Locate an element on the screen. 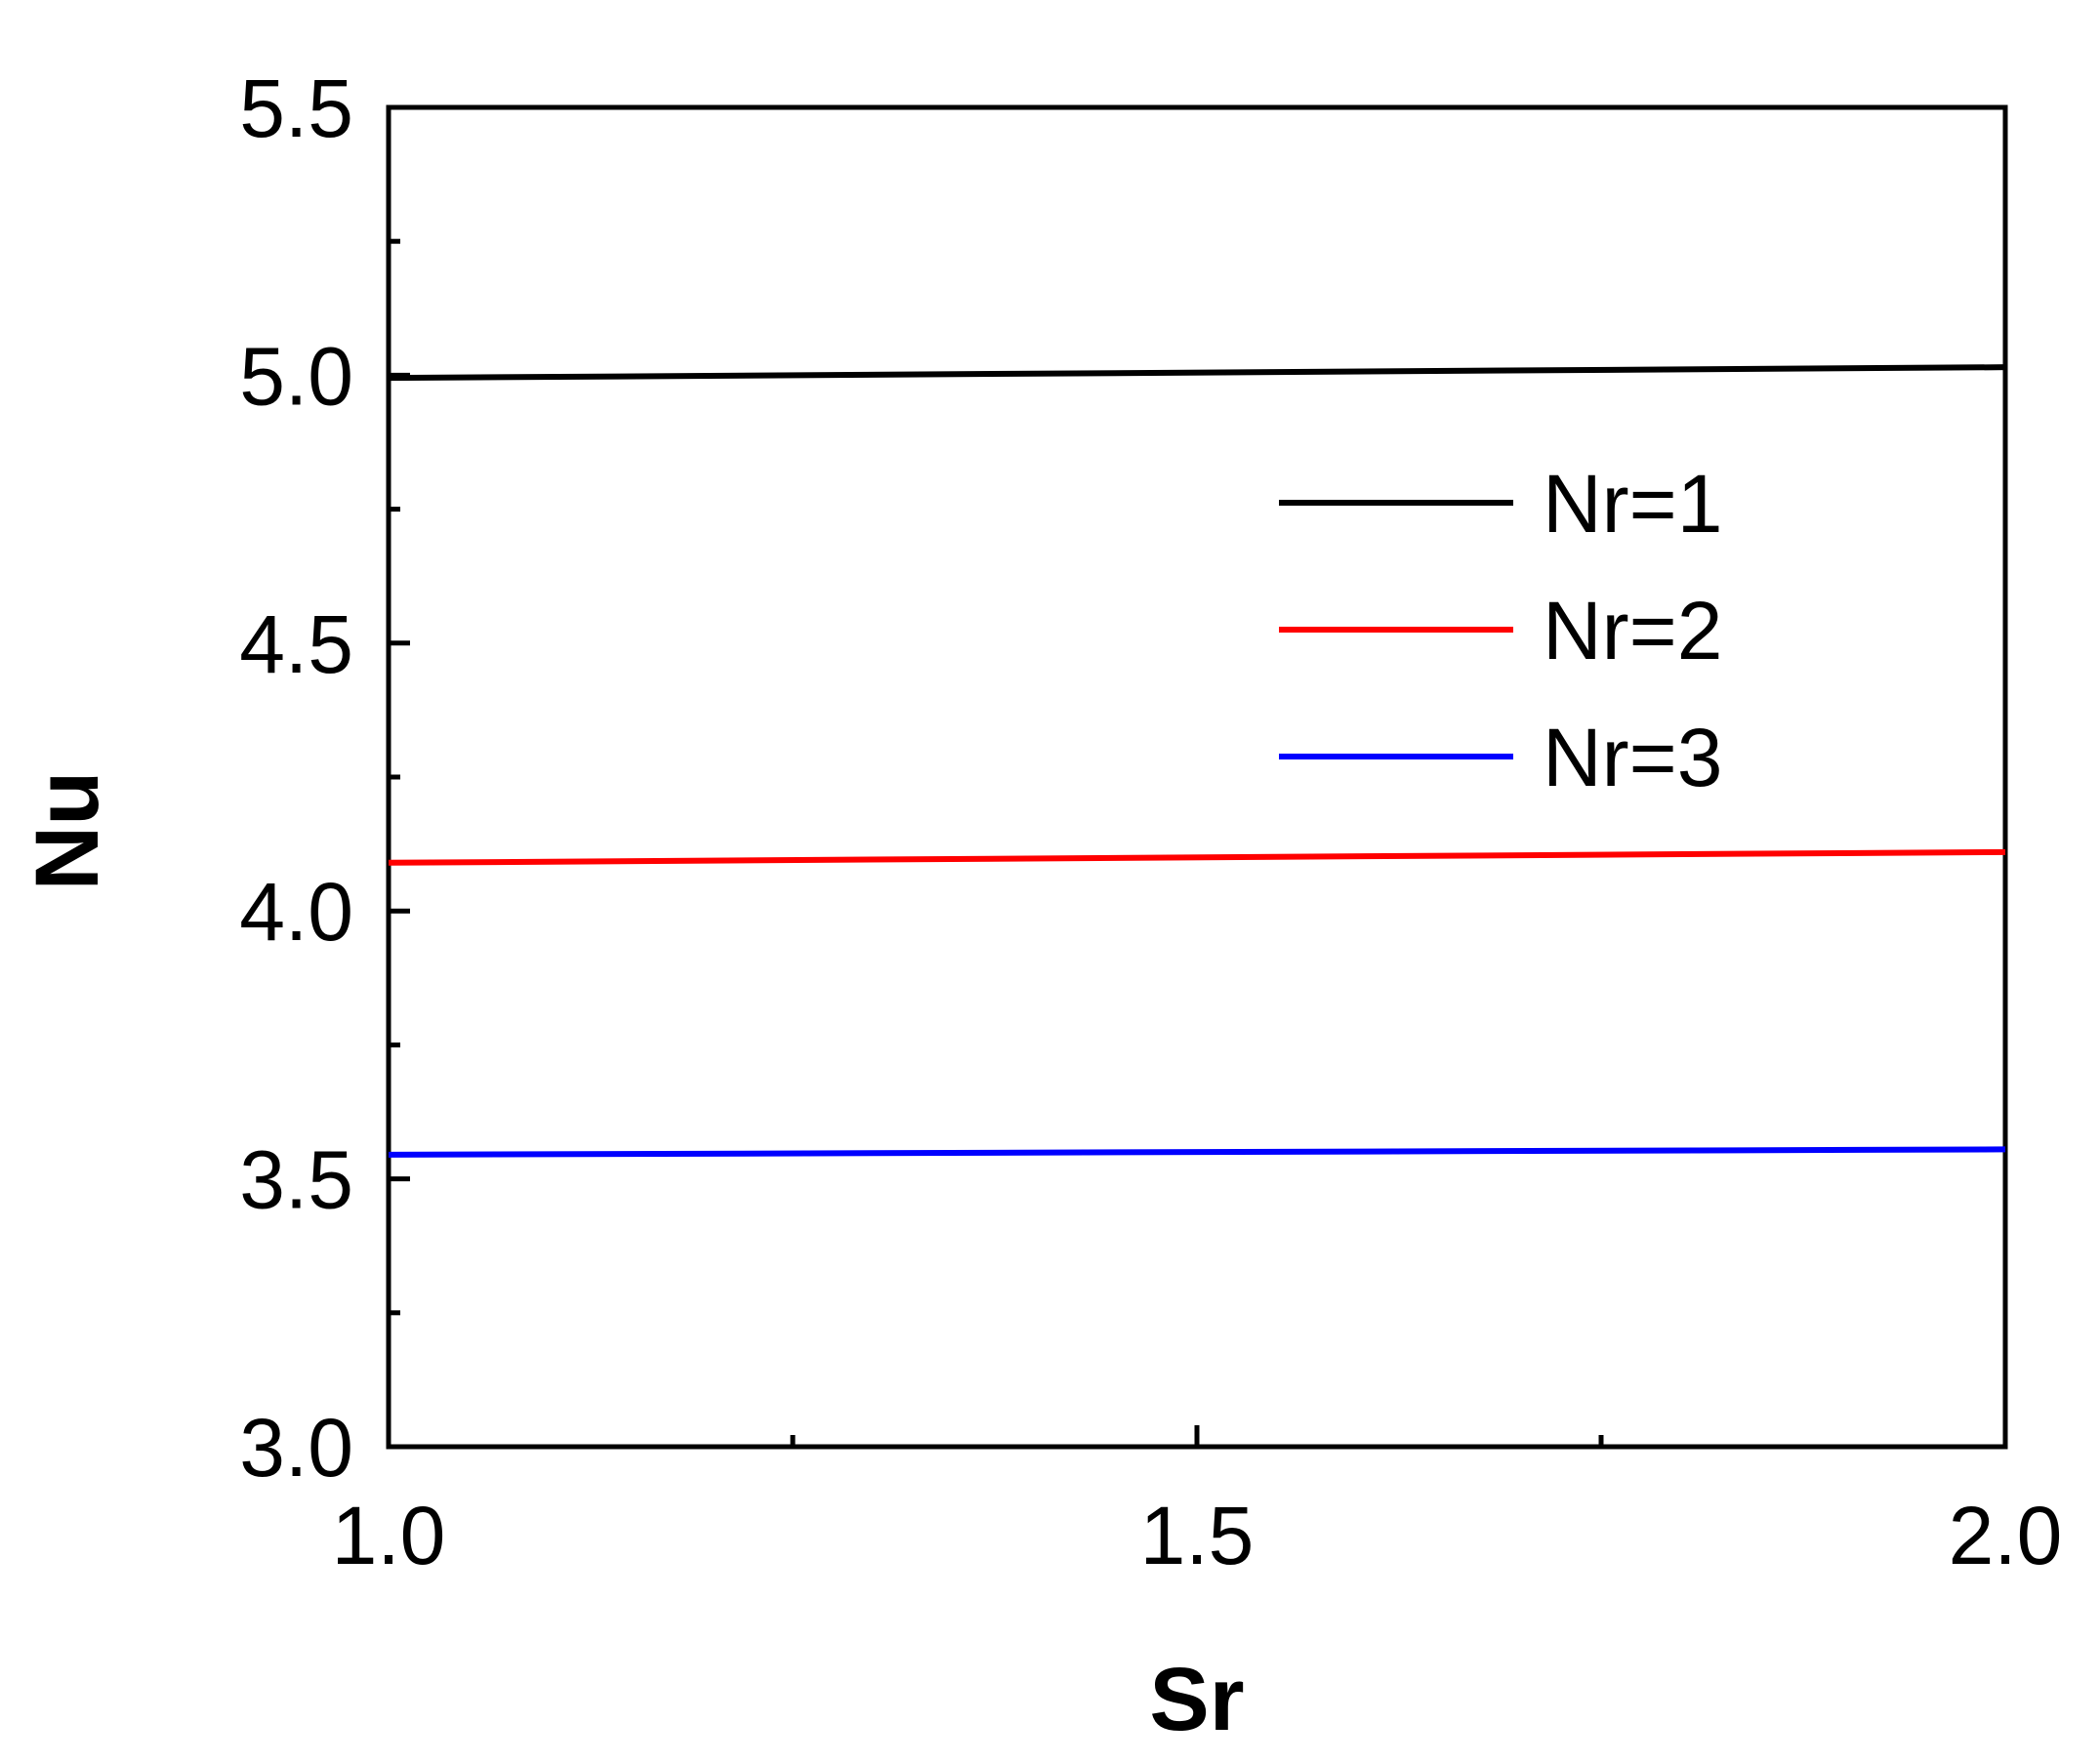  legend-label-1: Nr=1 is located at coordinates (1632, 504).